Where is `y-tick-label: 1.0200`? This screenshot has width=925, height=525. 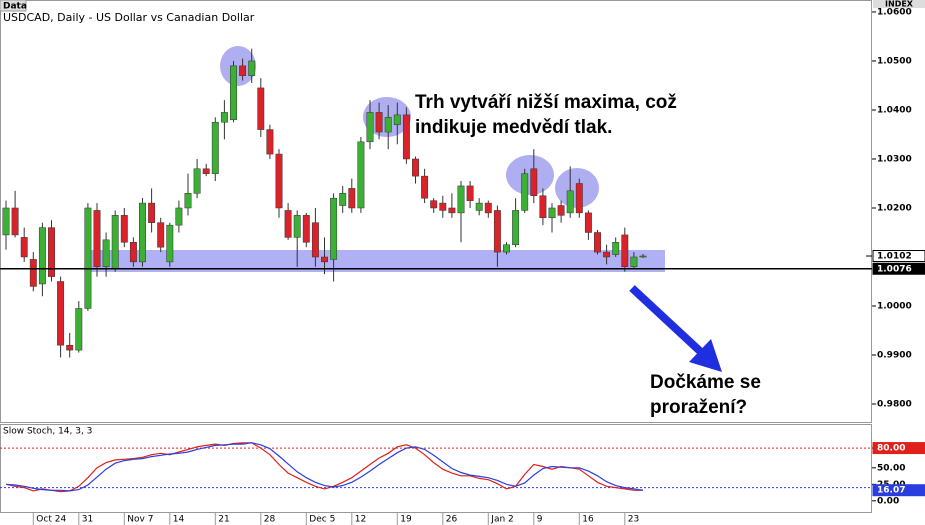
y-tick-label: 1.0200 is located at coordinates (894, 208).